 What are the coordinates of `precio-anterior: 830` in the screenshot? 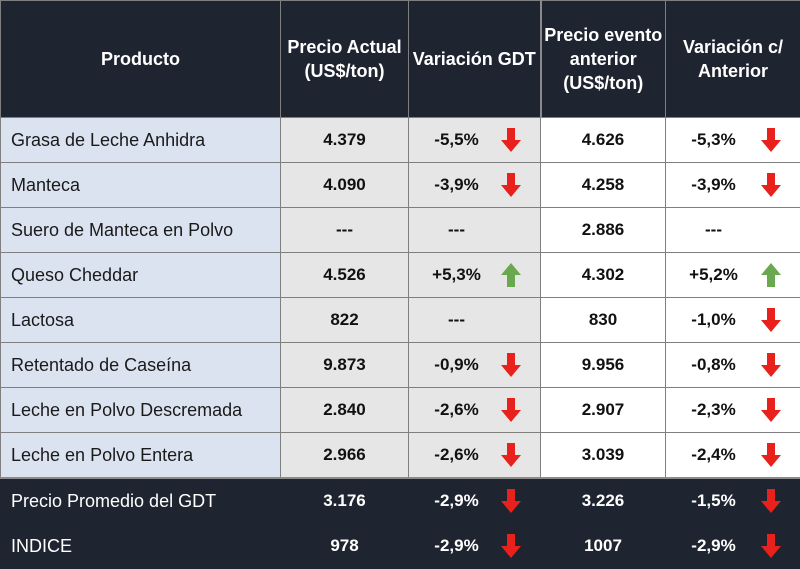 It's located at (603, 320).